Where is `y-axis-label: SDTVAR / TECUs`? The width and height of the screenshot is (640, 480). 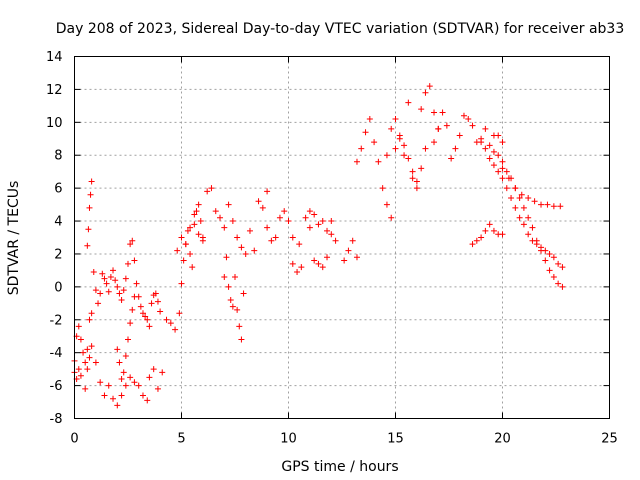 y-axis-label: SDTVAR / TECUs is located at coordinates (14, 238).